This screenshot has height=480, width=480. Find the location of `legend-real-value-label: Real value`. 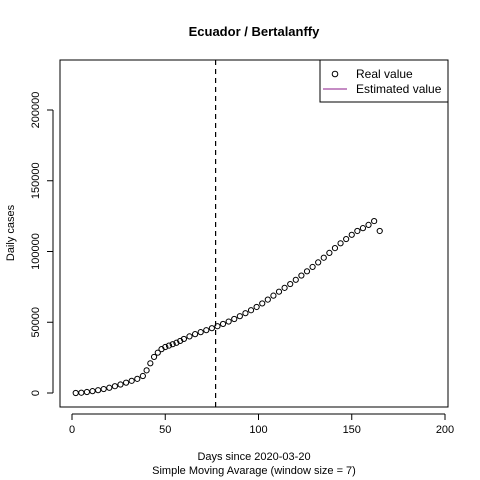

legend-real-value-label: Real value is located at coordinates (384, 74).